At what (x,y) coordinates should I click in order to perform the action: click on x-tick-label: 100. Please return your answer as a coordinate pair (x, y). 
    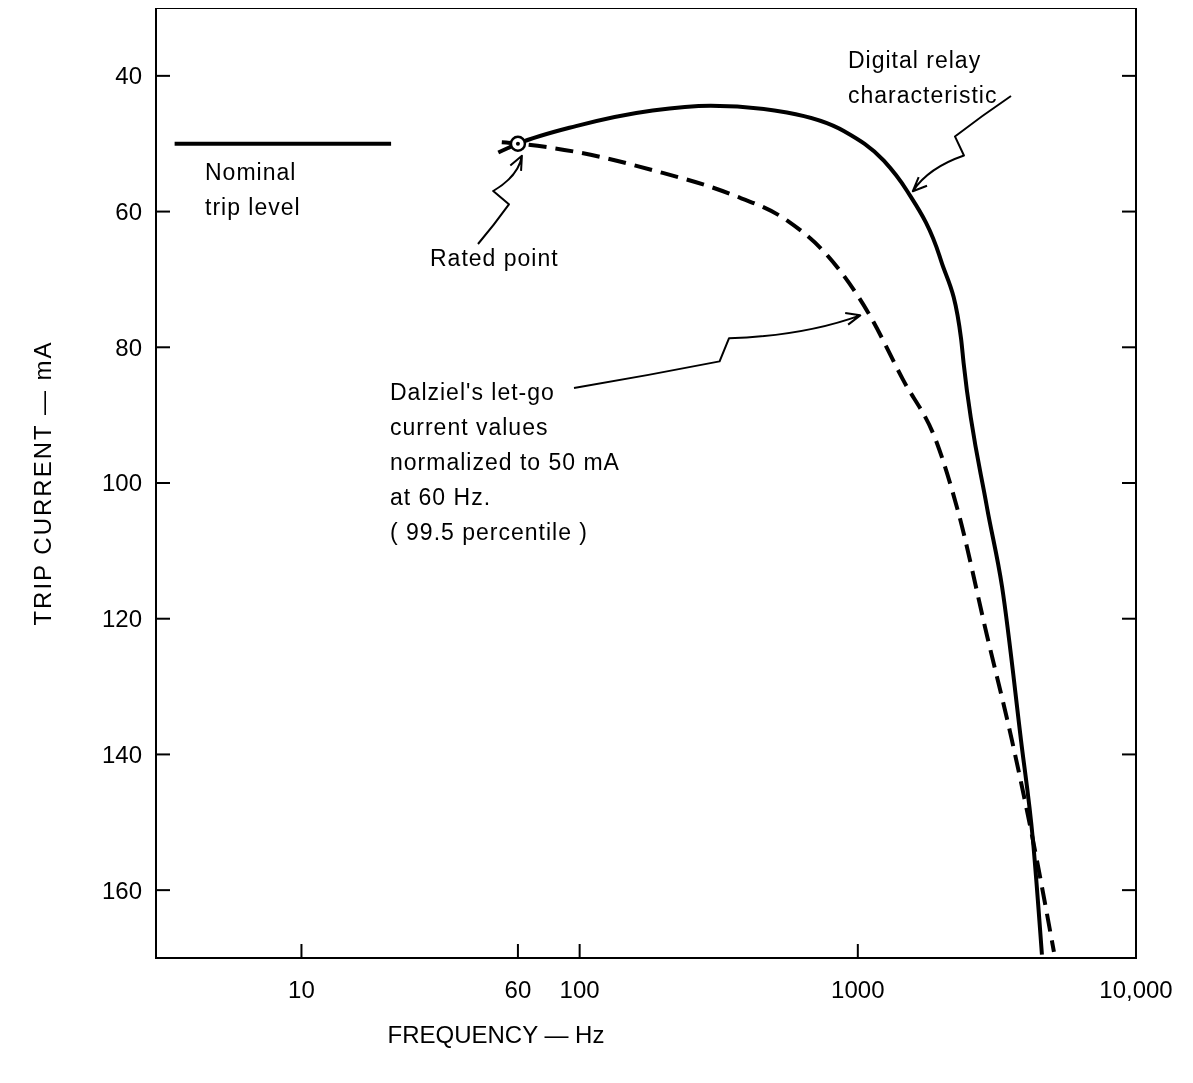
    Looking at the image, I should click on (579, 989).